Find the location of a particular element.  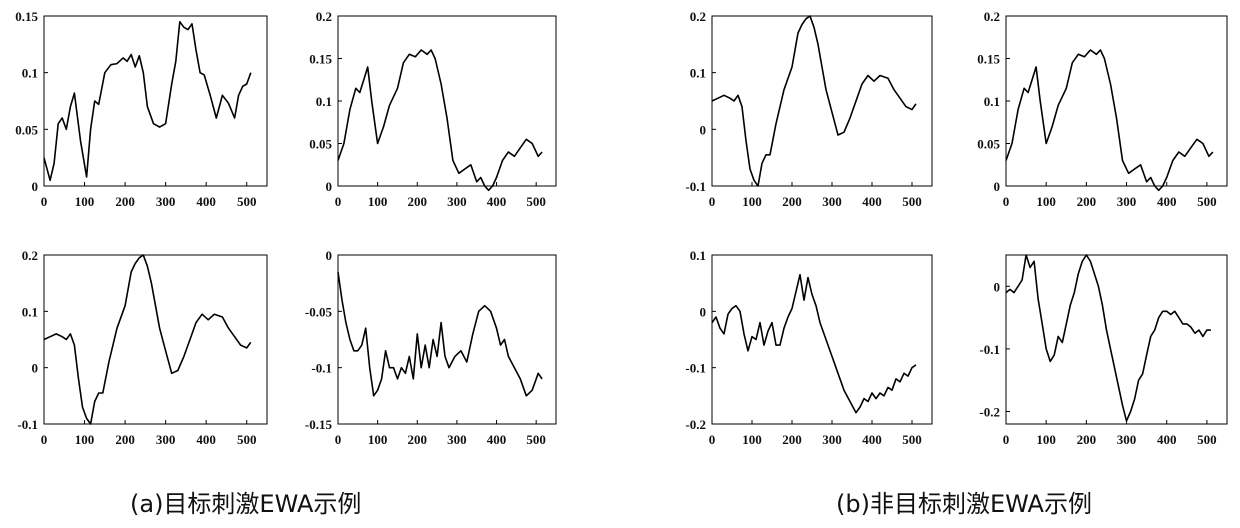

y-tick-label: -0.15 is located at coordinates (319, 424).